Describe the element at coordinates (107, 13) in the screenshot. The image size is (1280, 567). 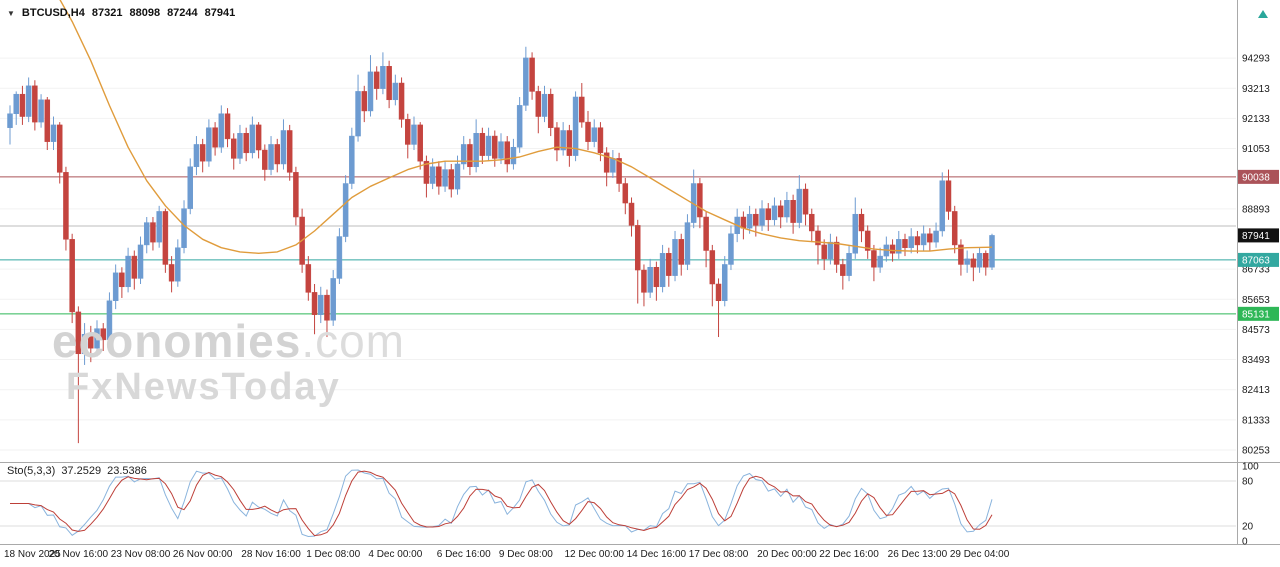
I see `open-value: 87321` at that location.